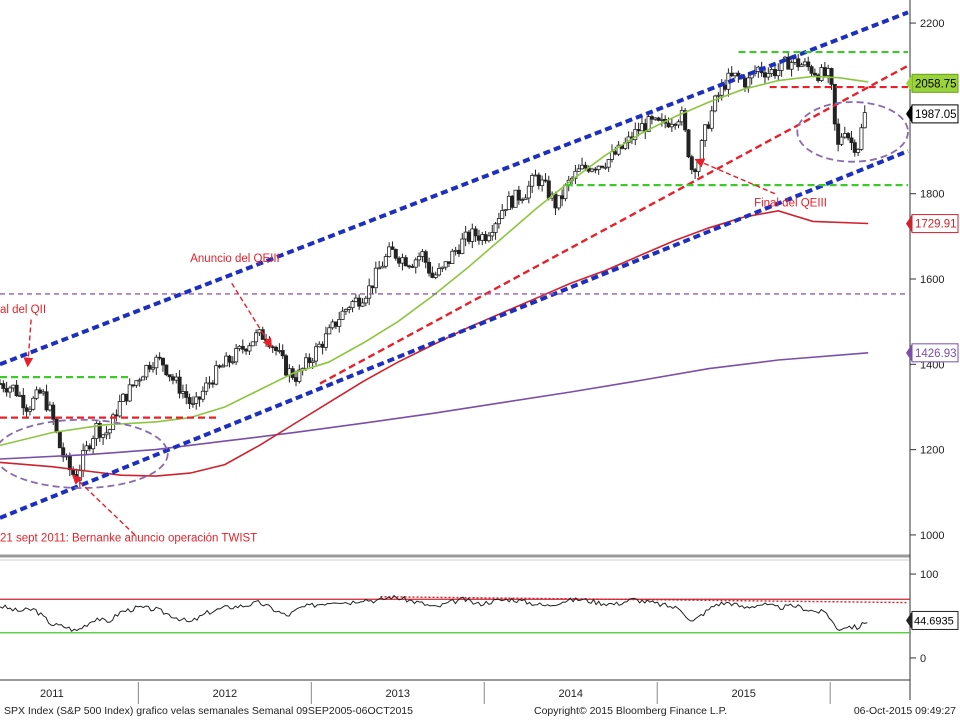  Describe the element at coordinates (852, 132) in the screenshot. I see `highlight-ellipse` at that location.